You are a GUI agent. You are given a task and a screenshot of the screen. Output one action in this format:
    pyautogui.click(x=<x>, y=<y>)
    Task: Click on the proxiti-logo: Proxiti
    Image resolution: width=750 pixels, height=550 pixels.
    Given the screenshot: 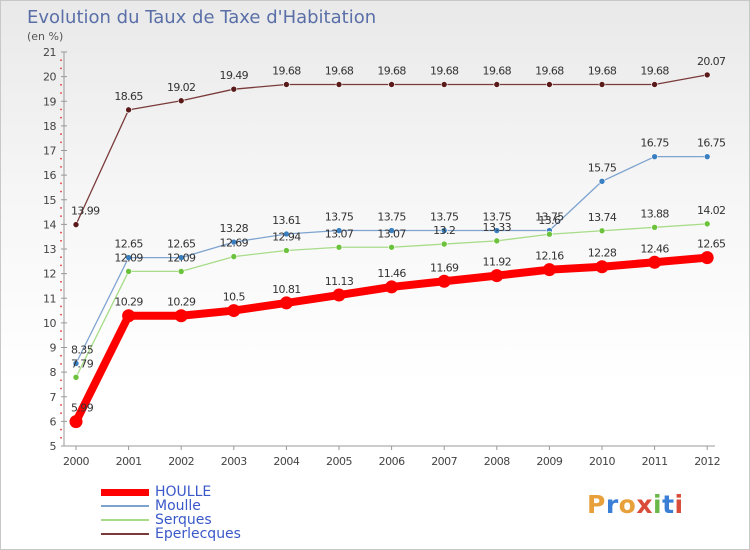 What is the action you would take?
    pyautogui.click(x=635, y=504)
    